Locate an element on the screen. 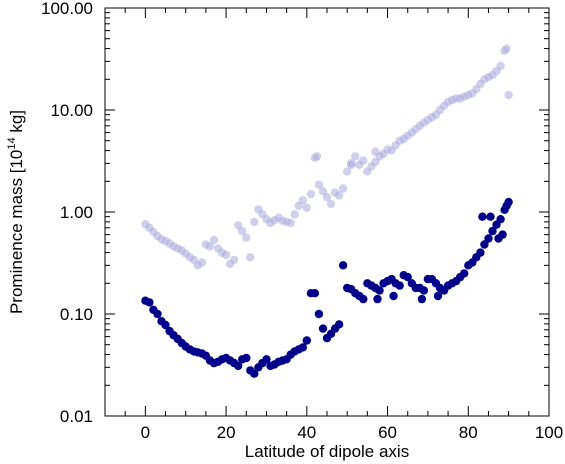  y-axis-title: Prominence mass [1014 kg] is located at coordinates (16, 212).